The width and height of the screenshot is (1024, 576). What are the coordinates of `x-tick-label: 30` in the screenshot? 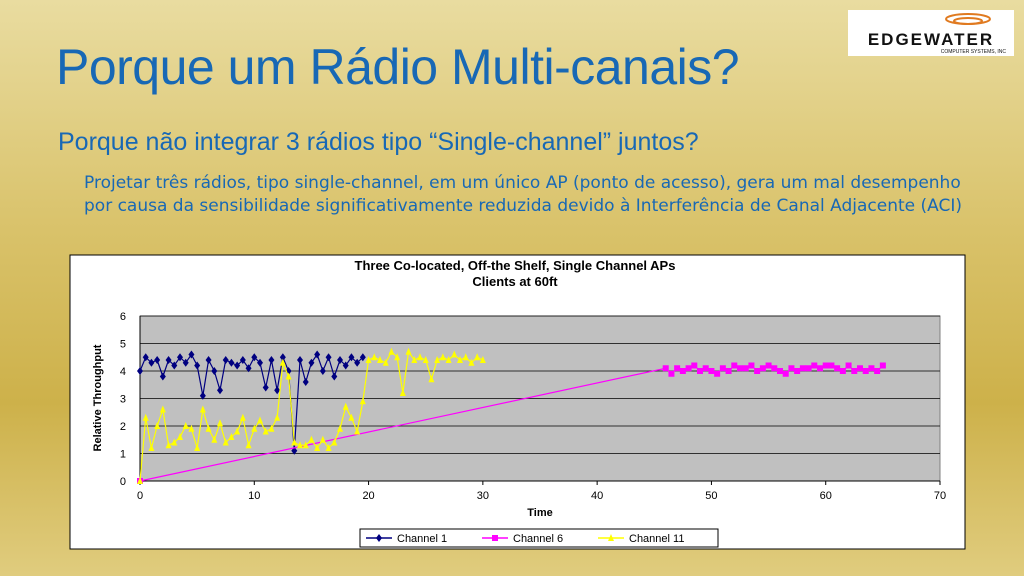 It's located at (483, 496).